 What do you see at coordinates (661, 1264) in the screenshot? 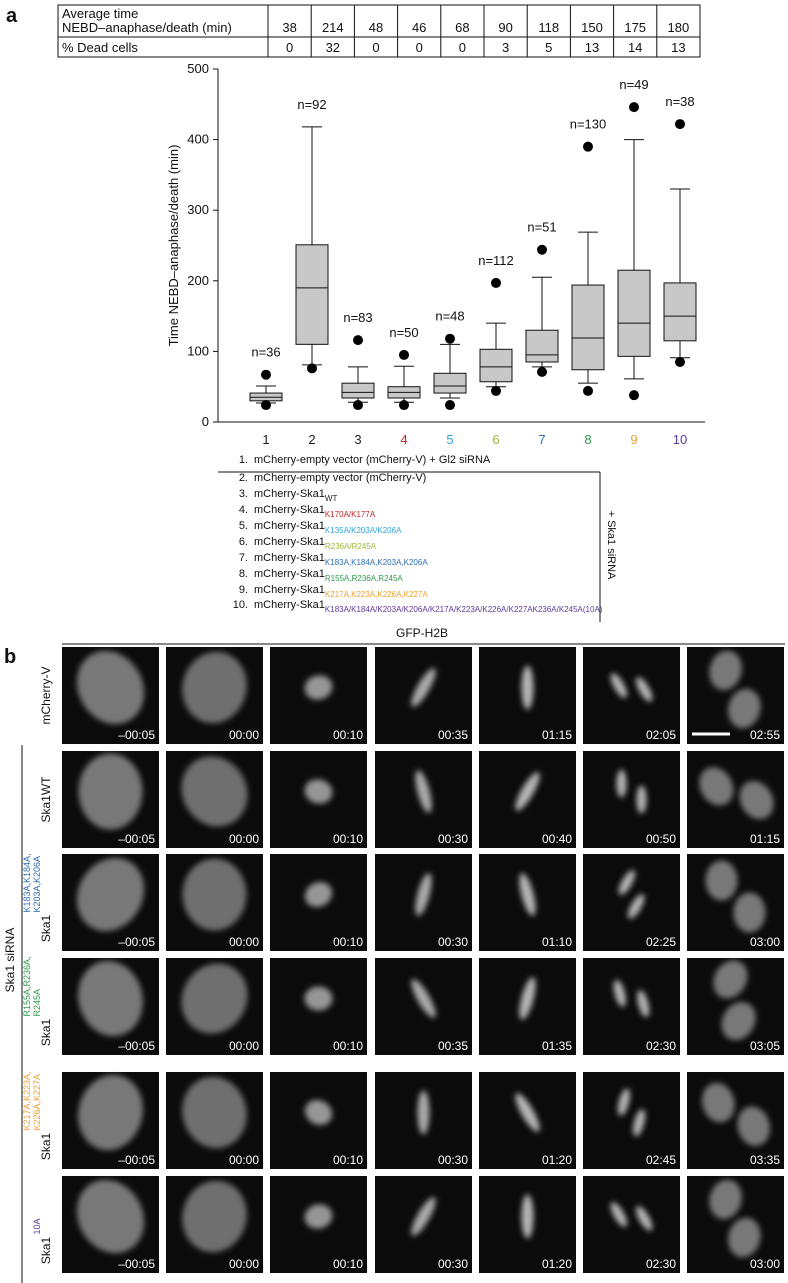
I see `timestamp: 02:30` at bounding box center [661, 1264].